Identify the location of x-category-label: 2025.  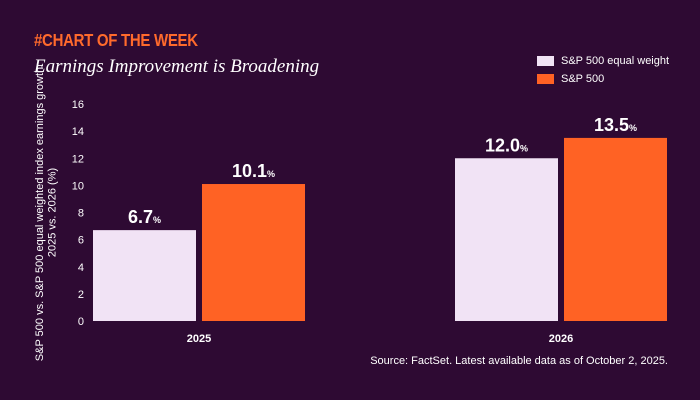
(199, 339).